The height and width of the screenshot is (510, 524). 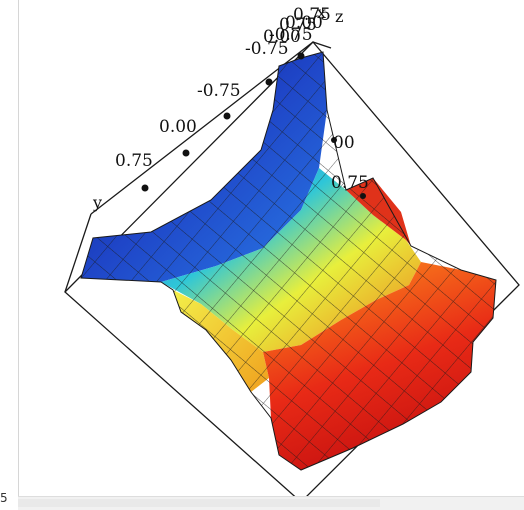 What do you see at coordinates (97, 202) in the screenshot?
I see `y-axis-label: y` at bounding box center [97, 202].